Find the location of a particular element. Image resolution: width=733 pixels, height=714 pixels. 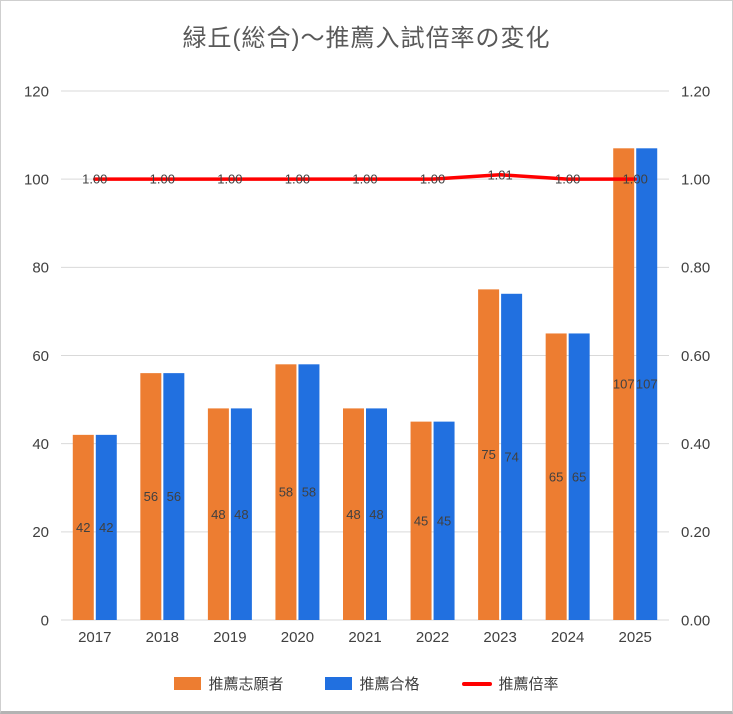

bar-applicants-2021 is located at coordinates (353, 514).